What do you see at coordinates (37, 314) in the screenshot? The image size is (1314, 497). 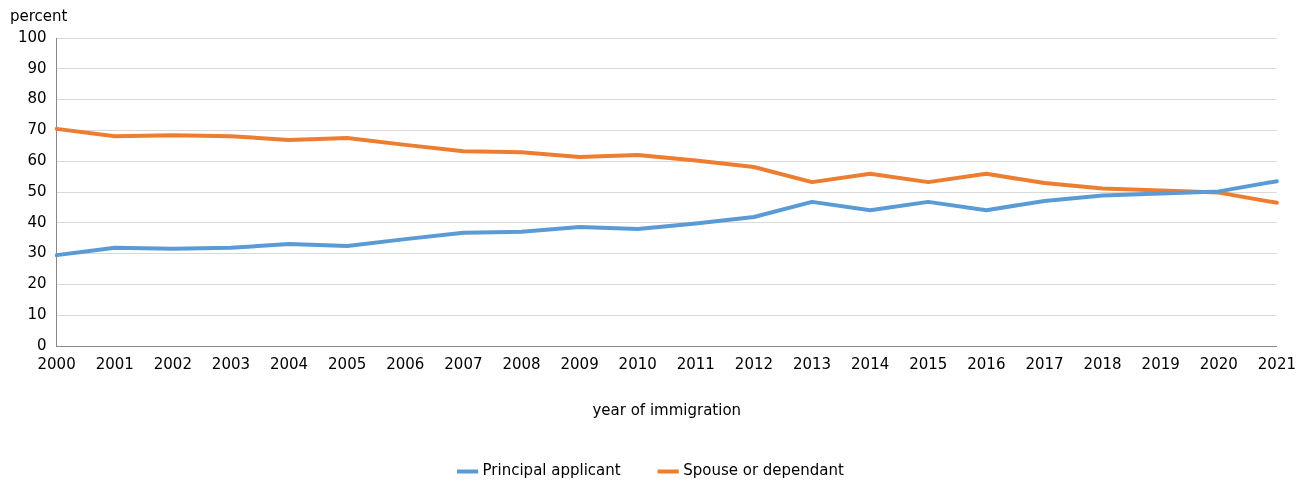 I see `y-tick-label: 10` at bounding box center [37, 314].